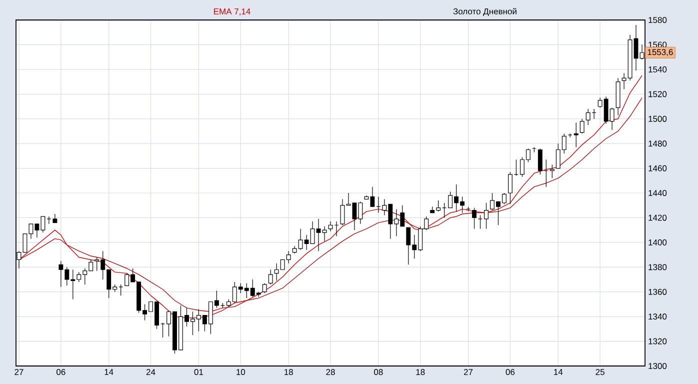 The image size is (698, 384). What do you see at coordinates (330, 372) in the screenshot?
I see `x-tick-label: 28` at bounding box center [330, 372].